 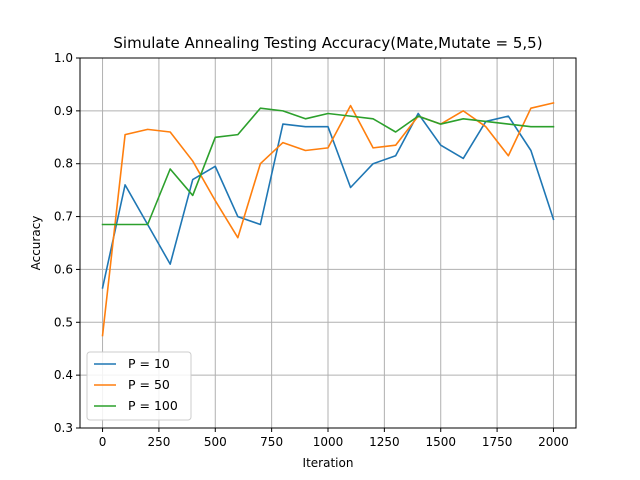 What do you see at coordinates (497, 442) in the screenshot?
I see `x-tick-label: 1750` at bounding box center [497, 442].